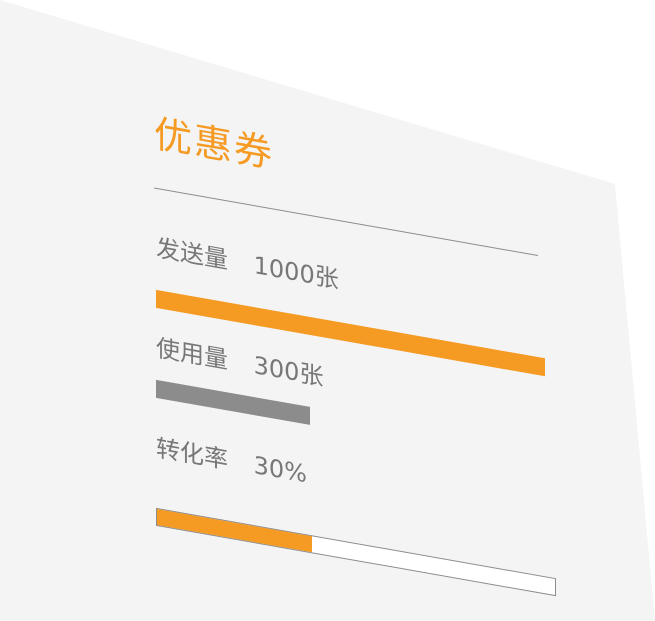 This screenshot has height=621, width=655. I want to click on sent-amount-label: 发送量, so click(192, 254).